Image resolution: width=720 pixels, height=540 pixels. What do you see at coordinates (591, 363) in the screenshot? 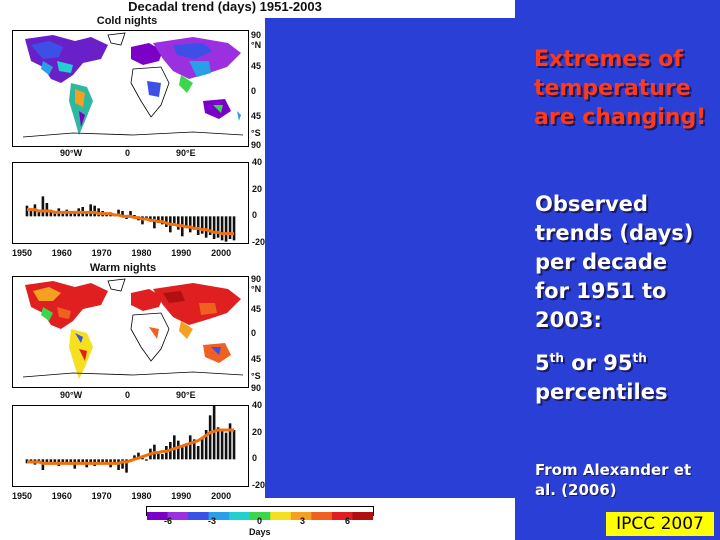
I see `percentile-line: 5th or 95th` at bounding box center [591, 363].